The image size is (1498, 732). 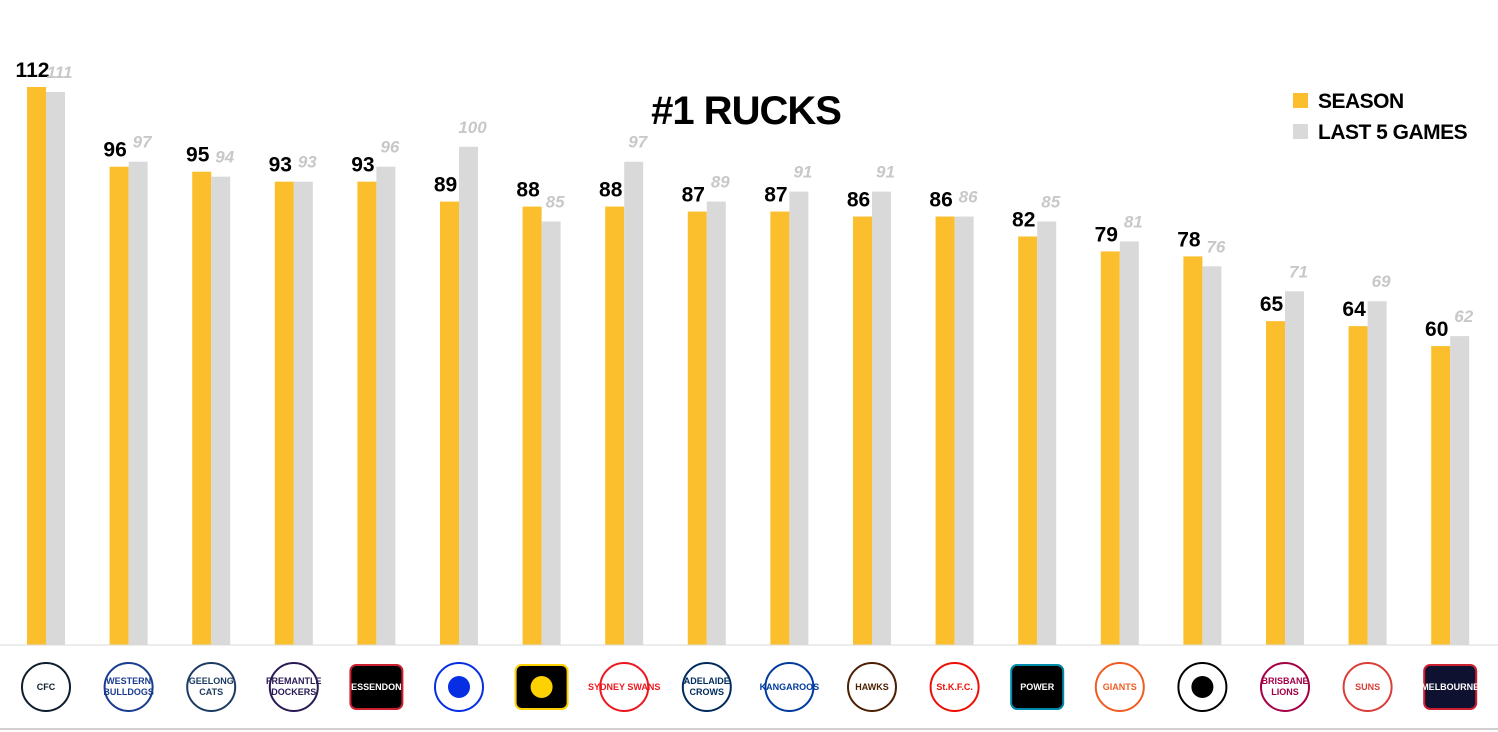 I want to click on giants-logo-icon-badge, so click(x=1119, y=687).